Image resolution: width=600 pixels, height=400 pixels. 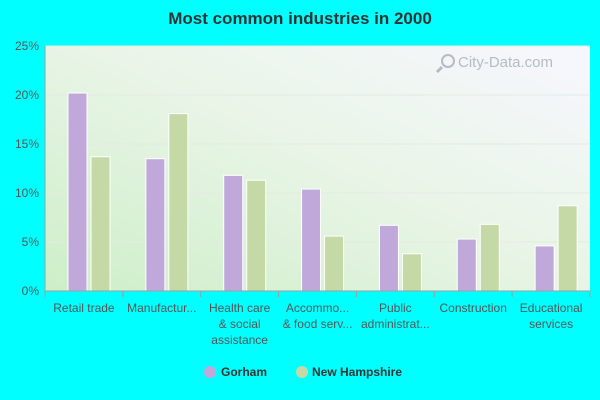 I want to click on x-category-label: Educational services, so click(x=551, y=316).